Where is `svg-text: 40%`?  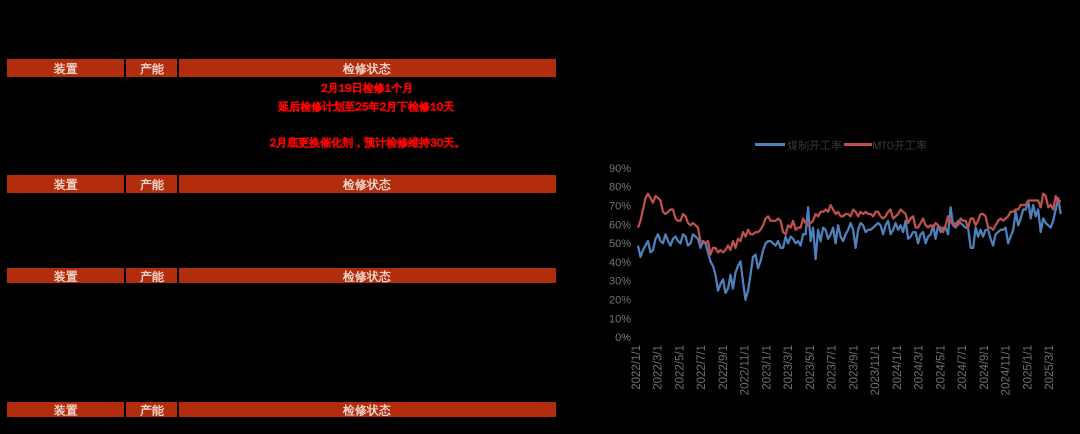 svg-text: 40% is located at coordinates (620, 263).